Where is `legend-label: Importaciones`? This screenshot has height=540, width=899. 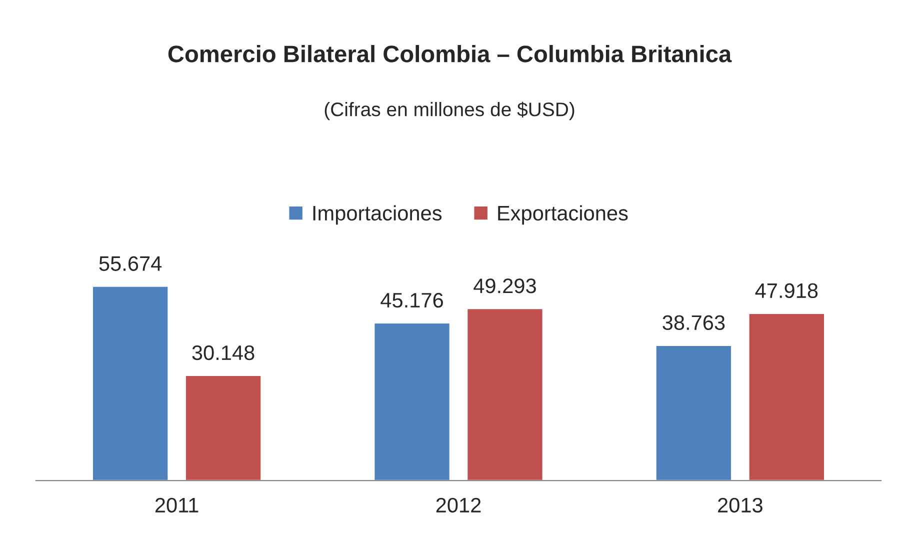 legend-label: Importaciones is located at coordinates (377, 215).